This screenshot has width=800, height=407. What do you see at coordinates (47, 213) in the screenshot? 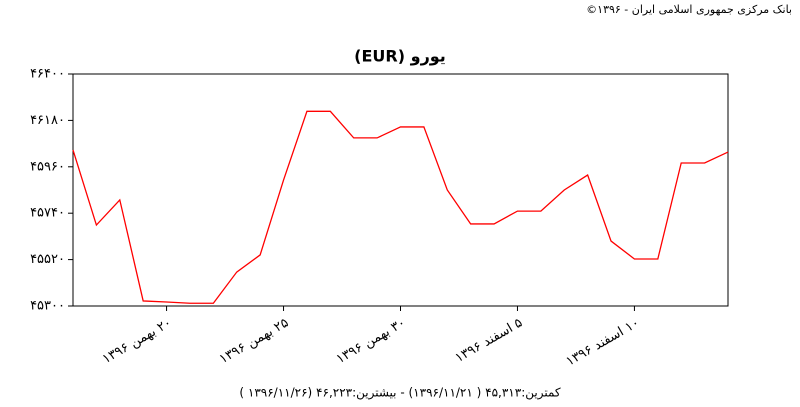
I see `y-tick-label: ۴۵۷۴۰` at bounding box center [47, 213].